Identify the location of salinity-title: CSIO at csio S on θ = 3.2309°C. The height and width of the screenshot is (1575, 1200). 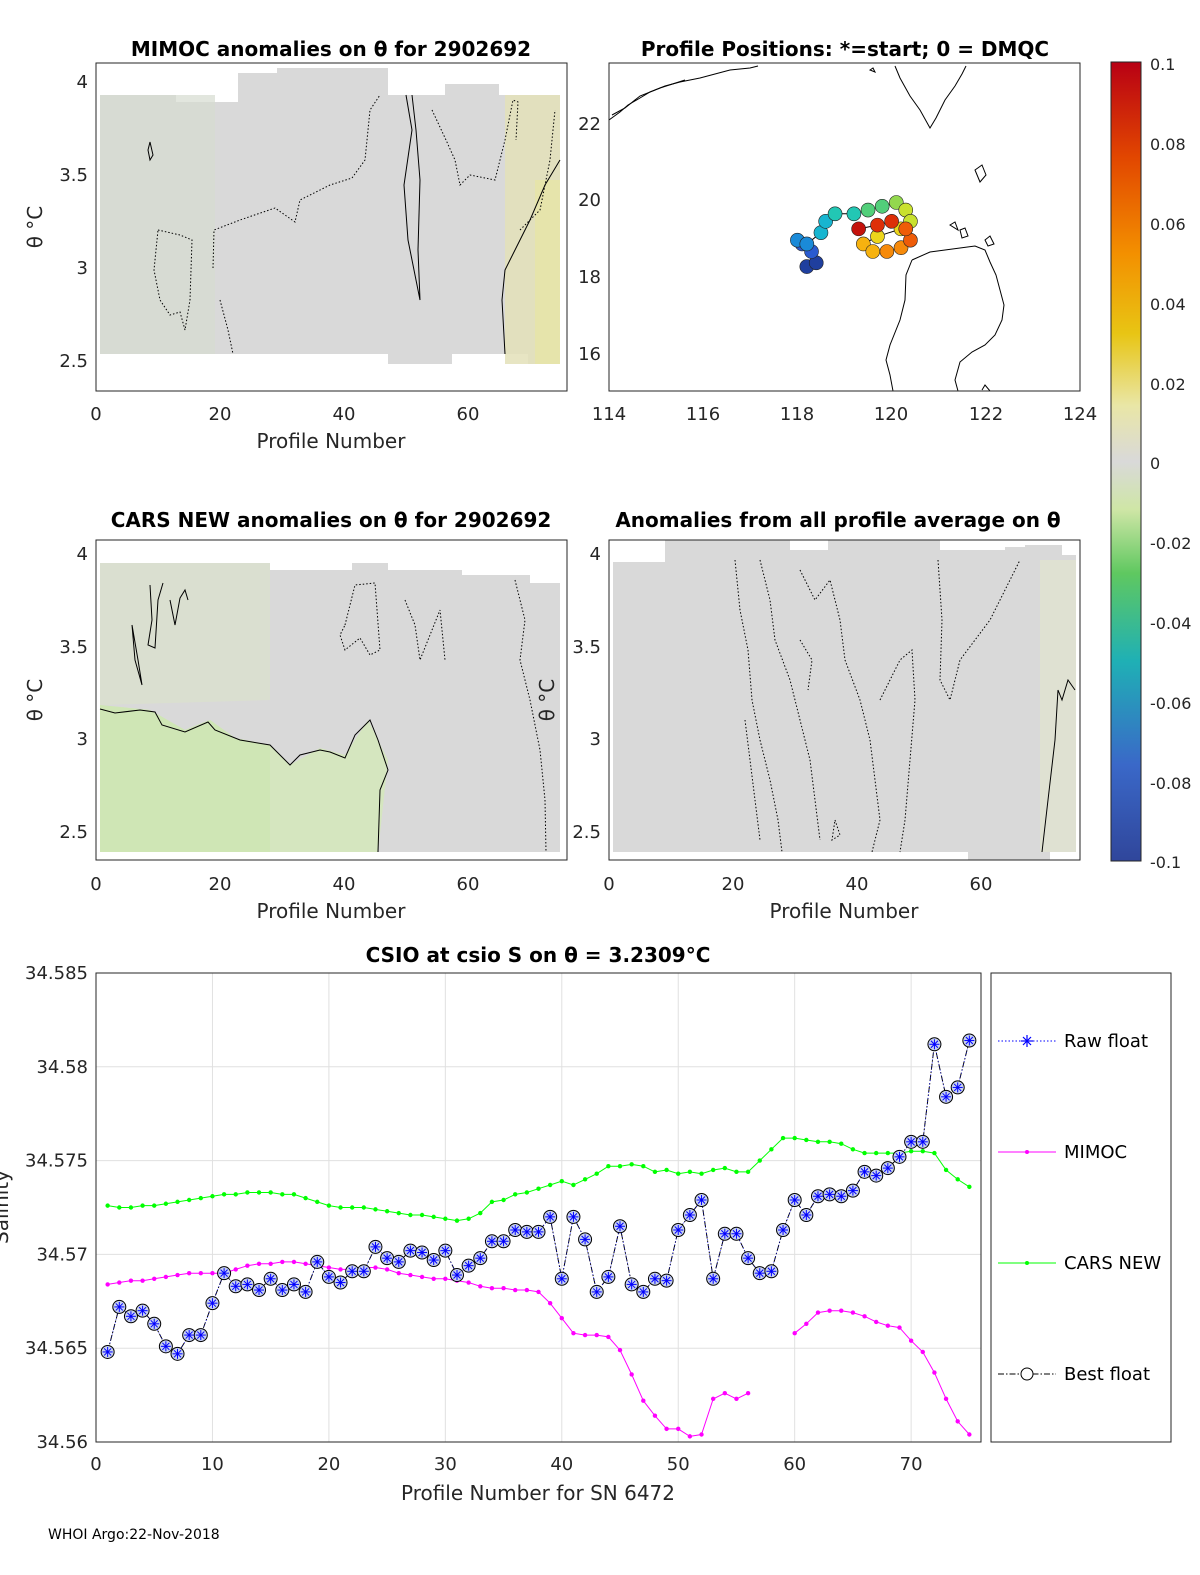
(538, 955).